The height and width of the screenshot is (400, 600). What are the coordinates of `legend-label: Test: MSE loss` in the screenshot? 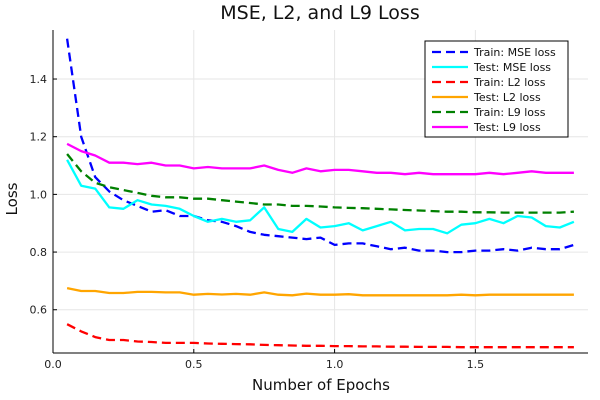 It's located at (512, 67).